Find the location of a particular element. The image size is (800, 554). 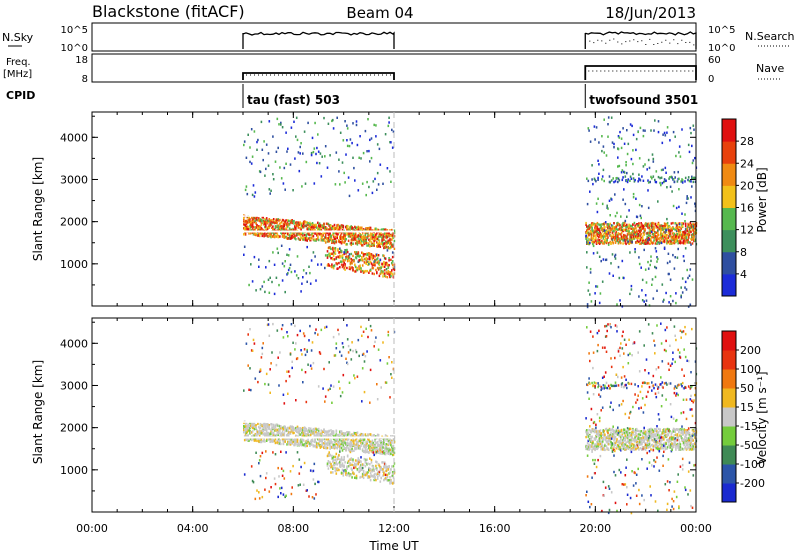

colorbar-tick-label: 4 is located at coordinates (743, 274).